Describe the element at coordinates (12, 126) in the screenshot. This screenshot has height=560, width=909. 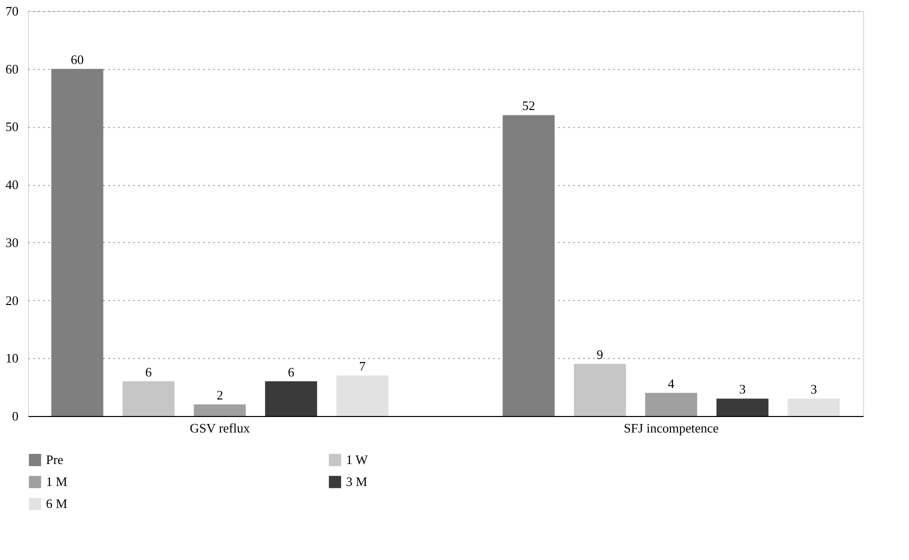
I see `y-tick-label: 50` at that location.